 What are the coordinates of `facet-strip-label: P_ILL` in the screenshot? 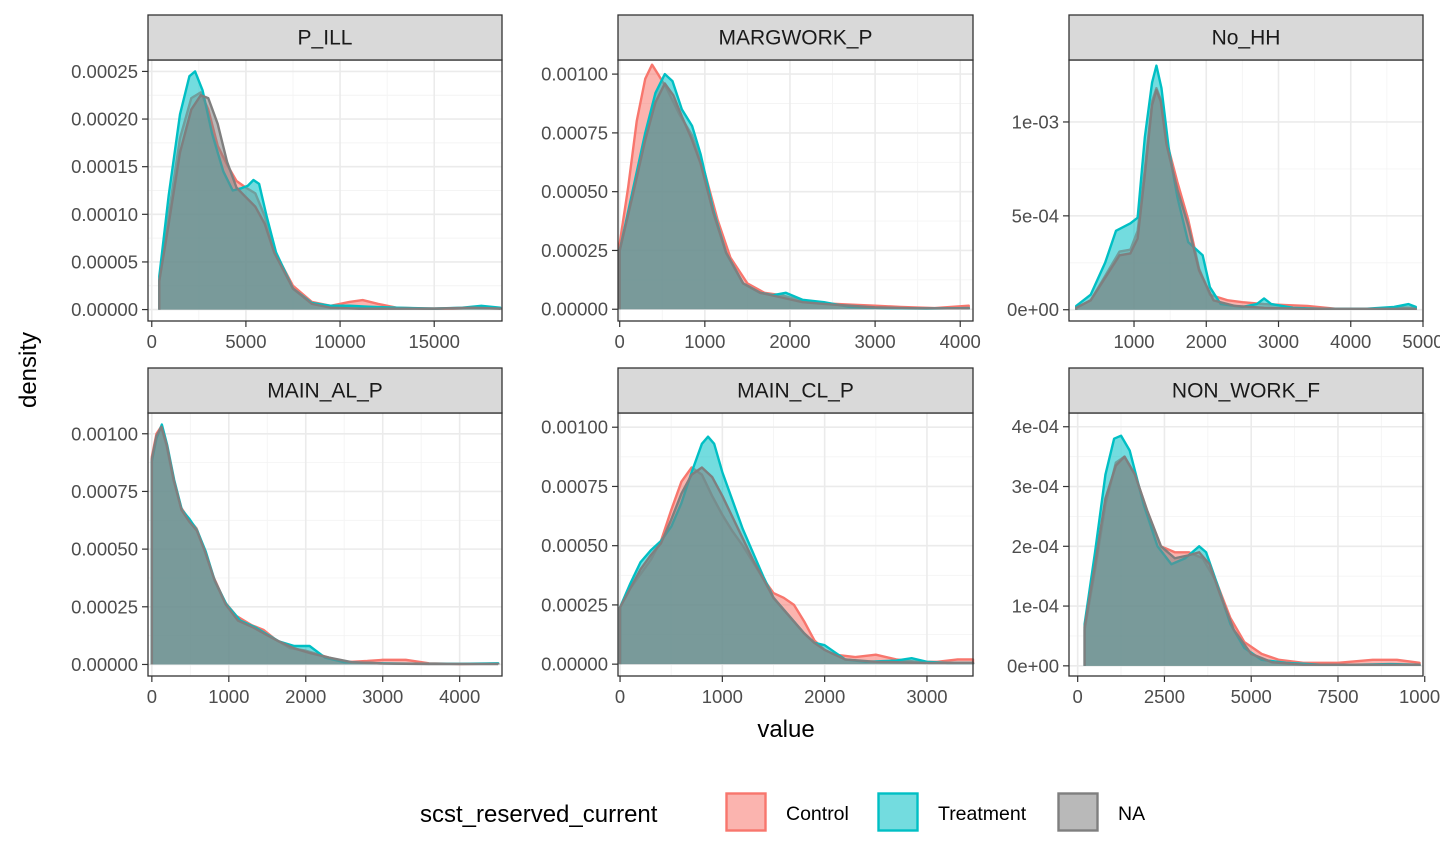 It's located at (325, 38).